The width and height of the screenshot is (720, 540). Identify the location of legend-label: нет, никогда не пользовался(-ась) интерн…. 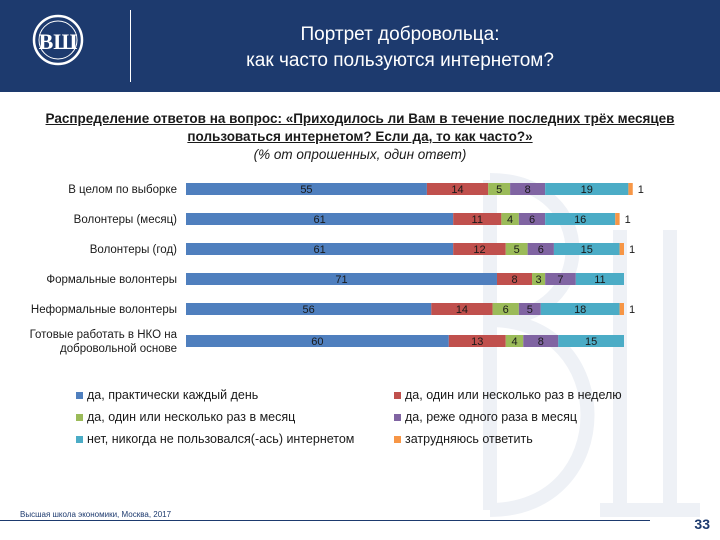
(221, 439).